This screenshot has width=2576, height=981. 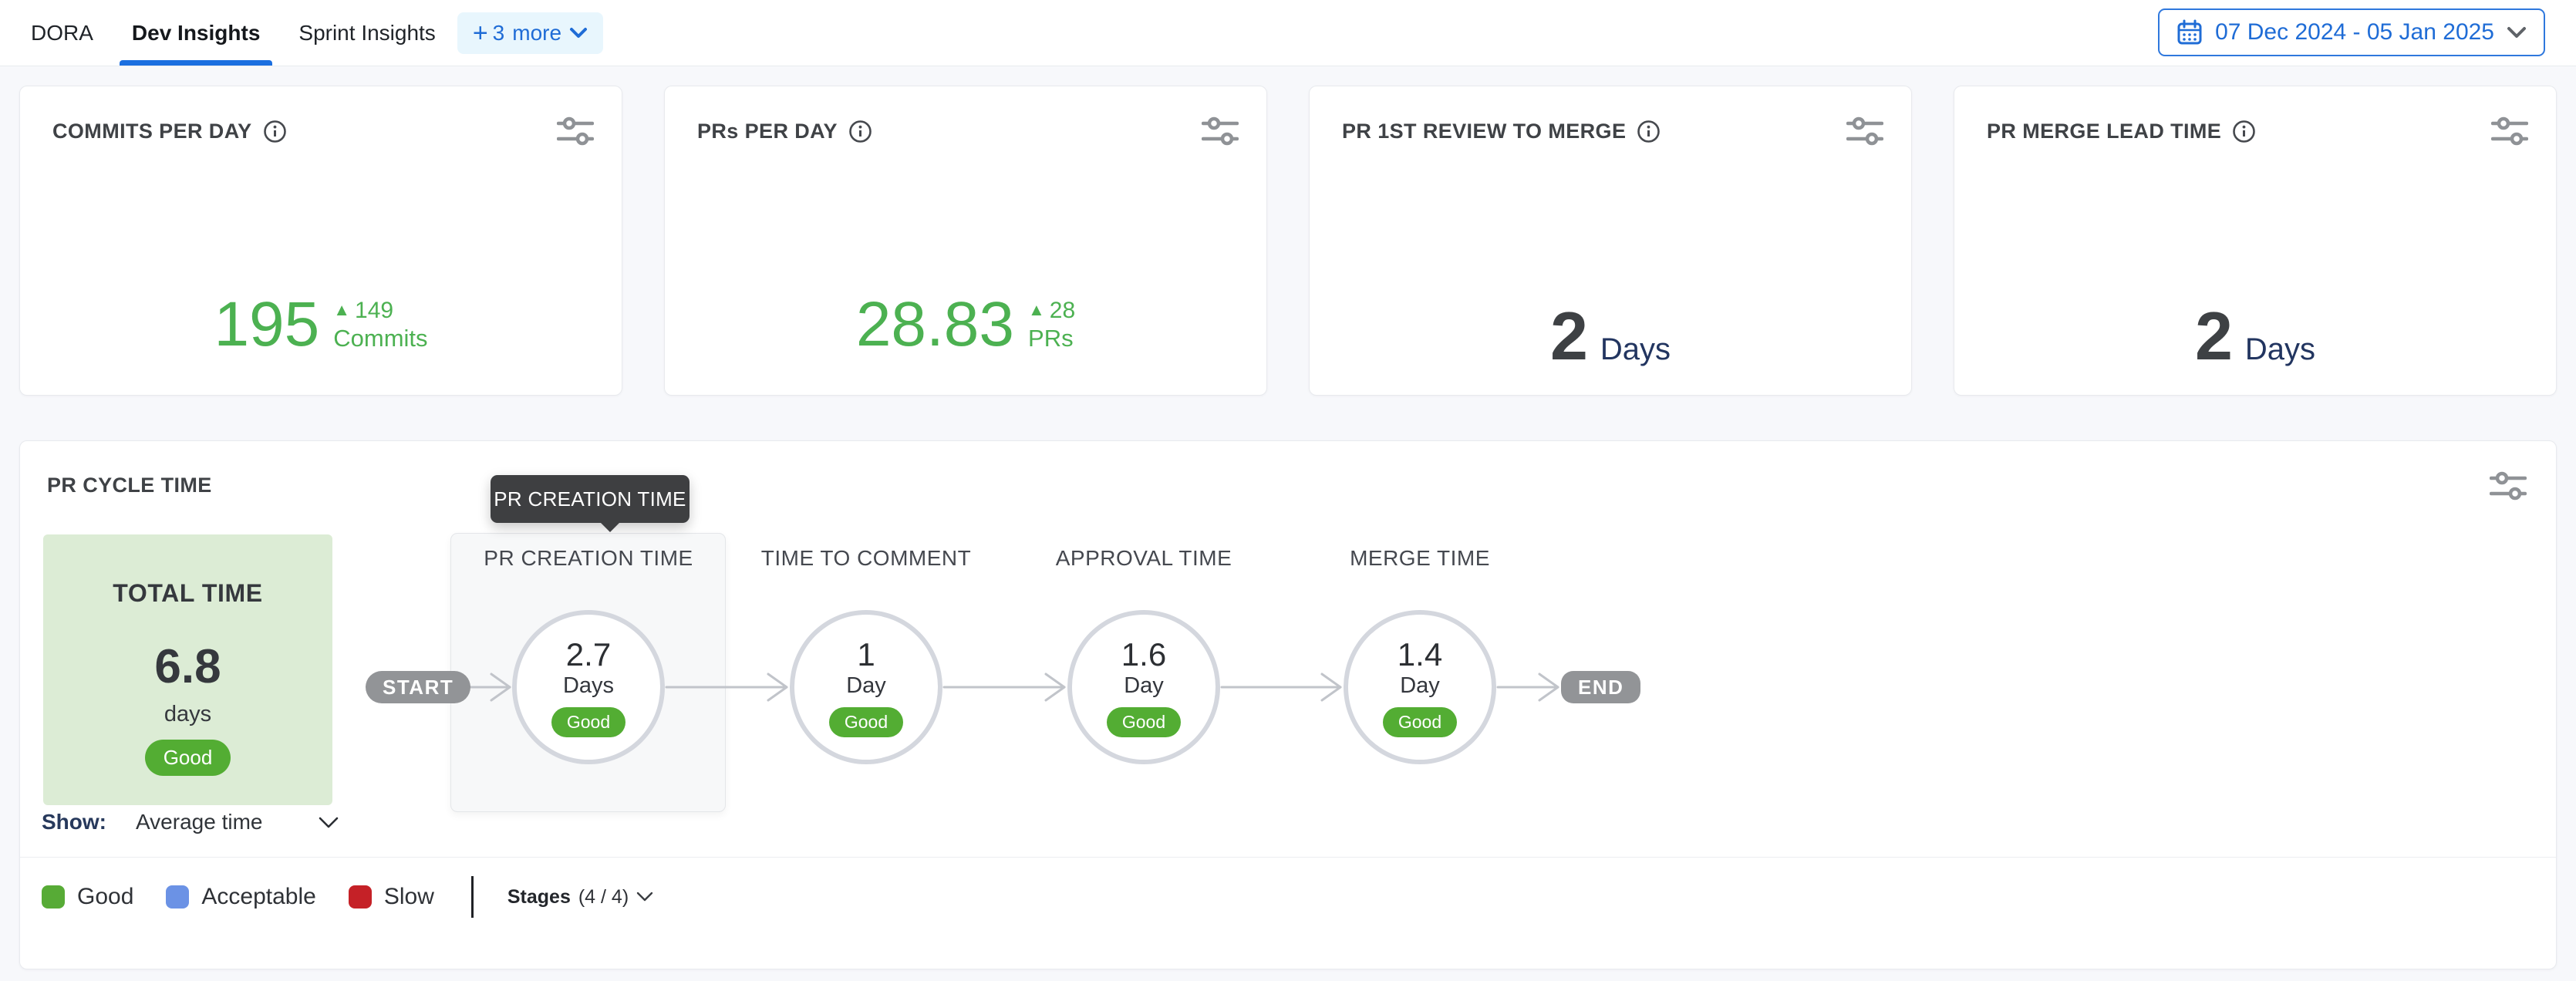 What do you see at coordinates (418, 687) in the screenshot?
I see `flow-start-pill: START` at bounding box center [418, 687].